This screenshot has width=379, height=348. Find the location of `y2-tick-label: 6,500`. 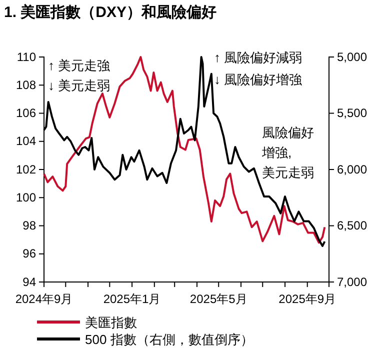

y2-tick-label: 6,500 is located at coordinates (352, 225).